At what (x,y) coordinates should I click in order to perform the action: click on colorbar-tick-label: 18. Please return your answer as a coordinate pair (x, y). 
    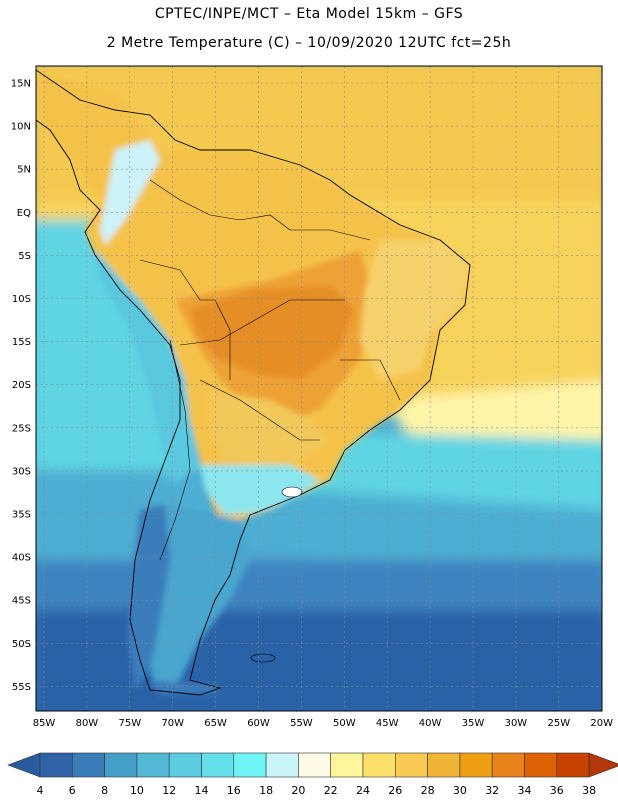
    Looking at the image, I should click on (266, 790).